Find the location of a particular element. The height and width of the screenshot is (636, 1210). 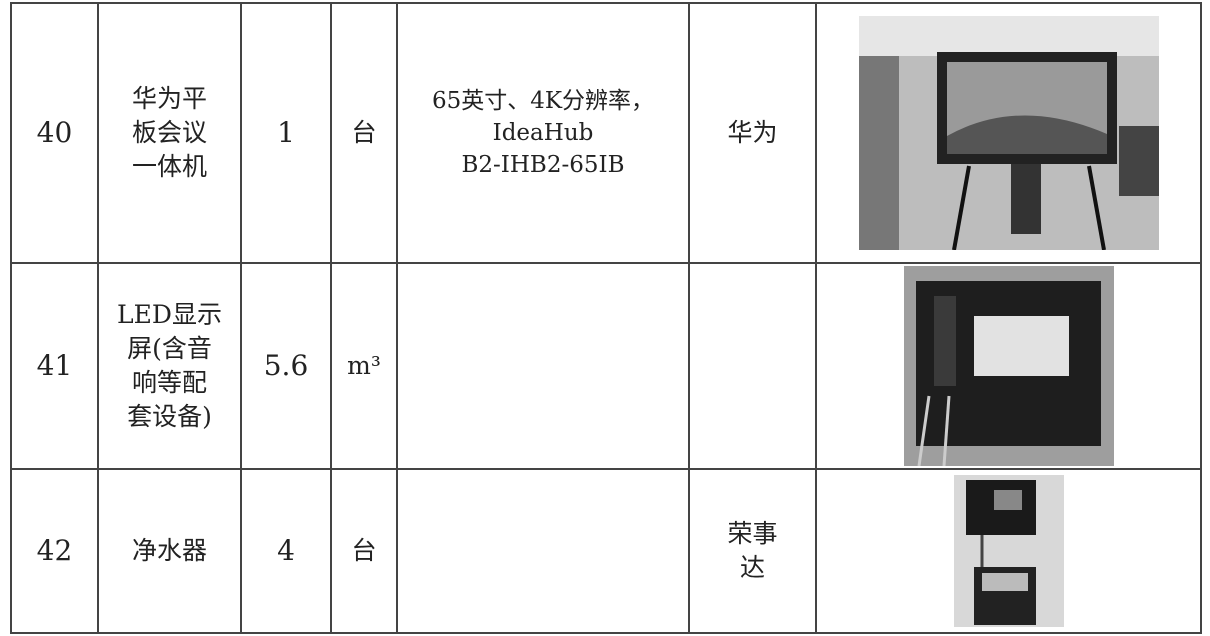

cell: 荣事达 is located at coordinates (752, 551).